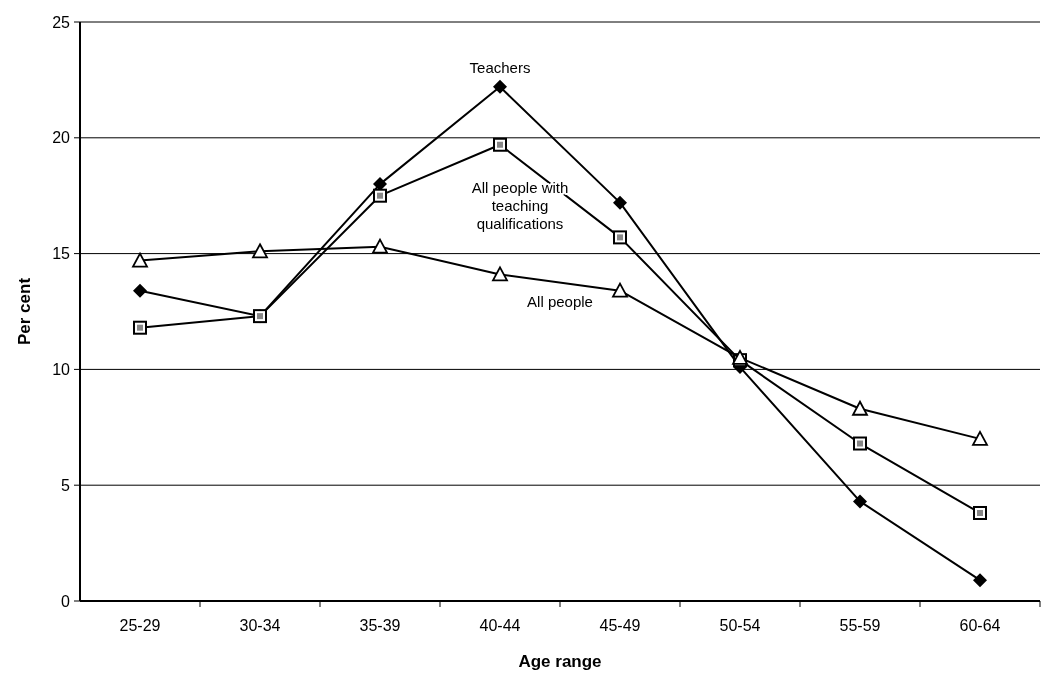  What do you see at coordinates (61, 254) in the screenshot?
I see `y-tick-label: 15` at bounding box center [61, 254].